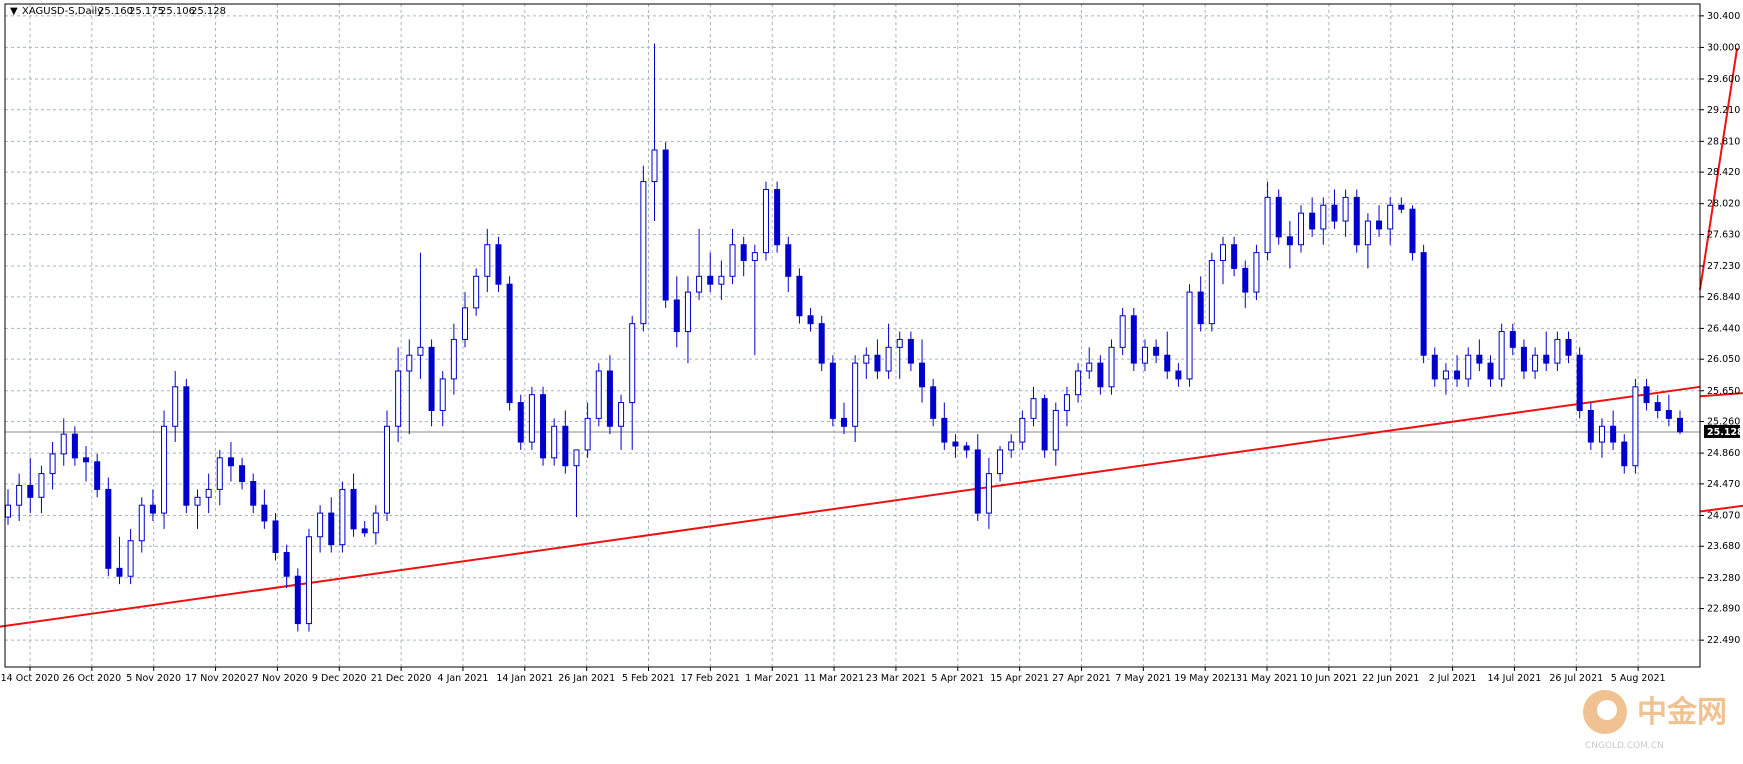  I want to click on x-tick-label: 2 Jul 2021, so click(1453, 678).